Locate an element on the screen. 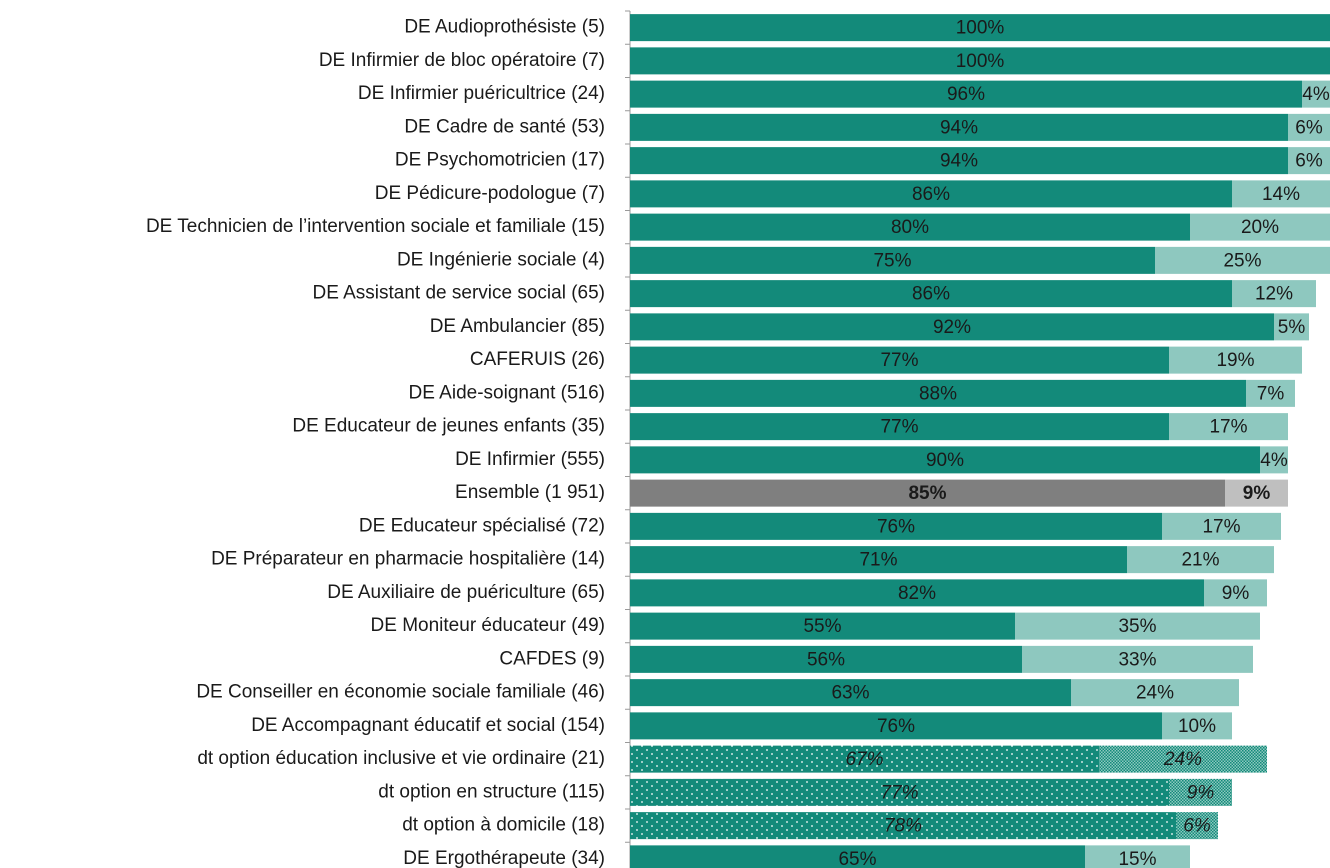  value-label: 75% is located at coordinates (892, 260).